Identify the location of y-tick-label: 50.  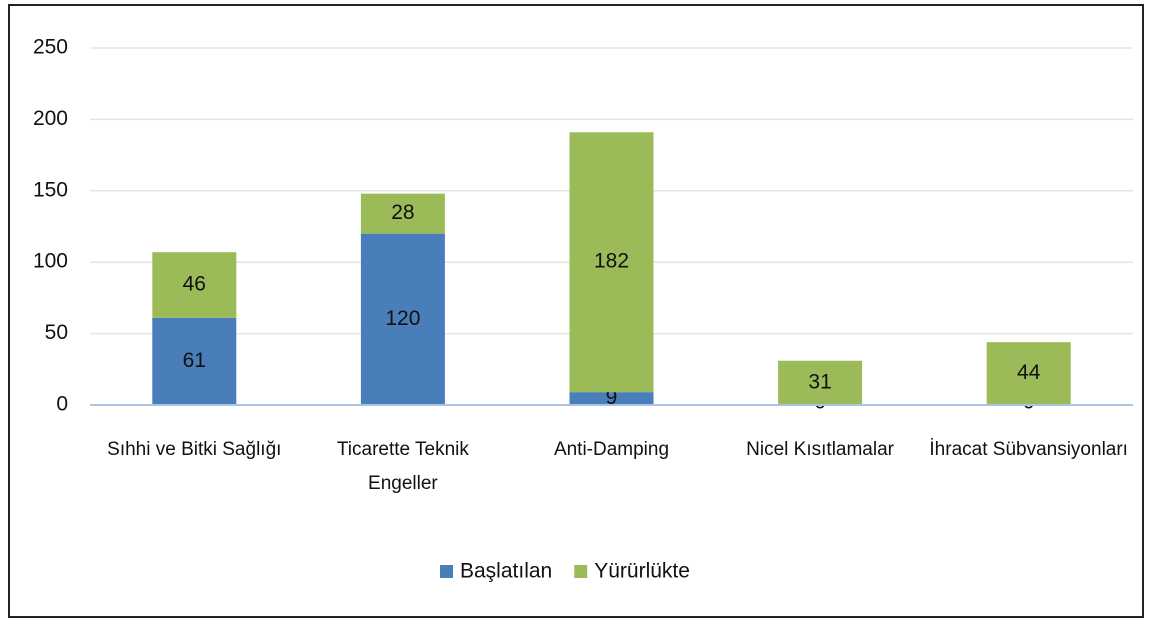
(56, 332).